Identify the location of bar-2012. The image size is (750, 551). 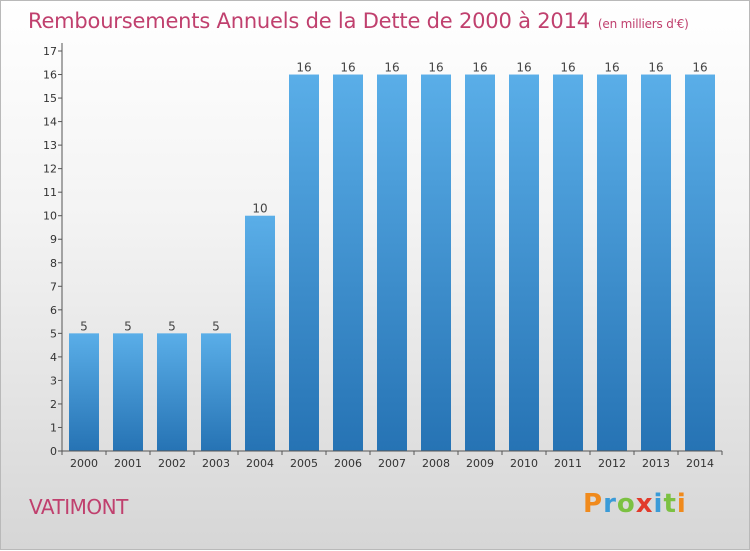
(612, 262).